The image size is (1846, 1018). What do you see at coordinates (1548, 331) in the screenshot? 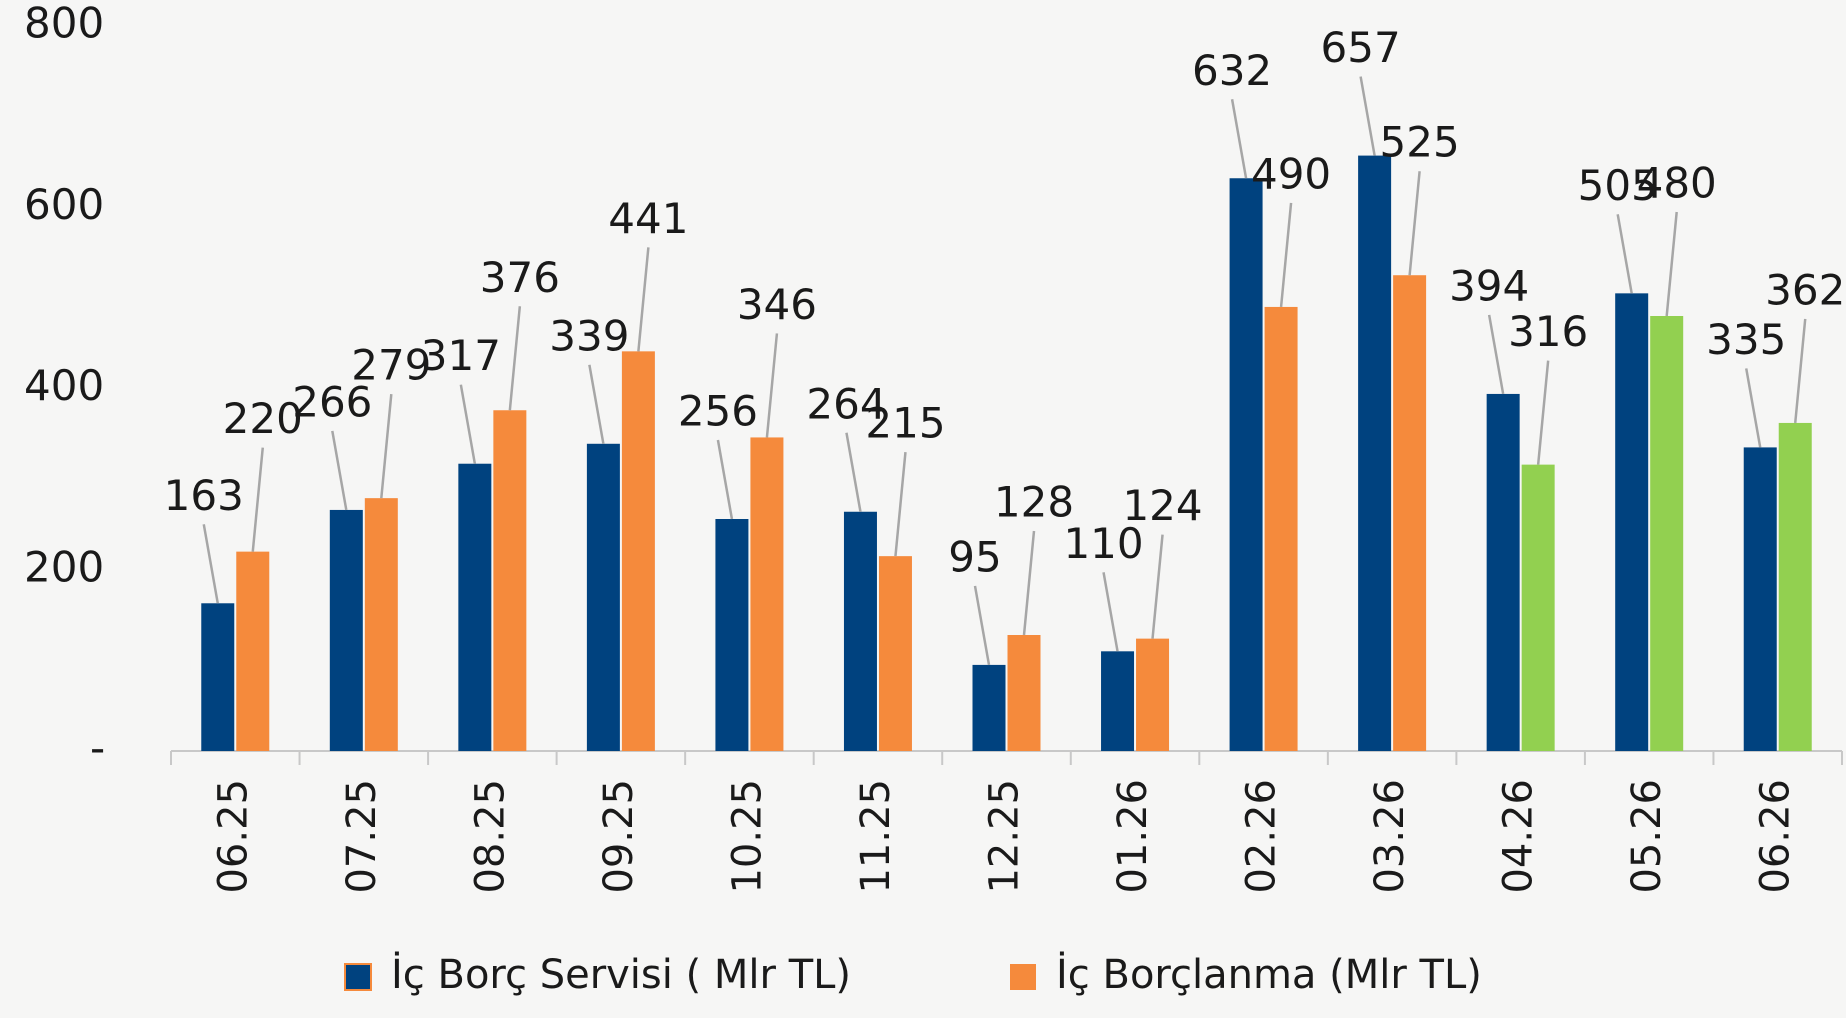
I see `data-label: 316` at bounding box center [1548, 331].